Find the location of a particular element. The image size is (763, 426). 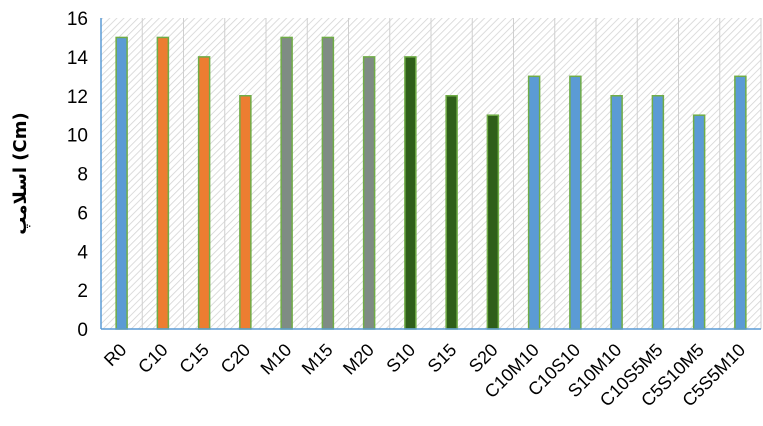

y-tick-label: 6 is located at coordinates (82, 213).